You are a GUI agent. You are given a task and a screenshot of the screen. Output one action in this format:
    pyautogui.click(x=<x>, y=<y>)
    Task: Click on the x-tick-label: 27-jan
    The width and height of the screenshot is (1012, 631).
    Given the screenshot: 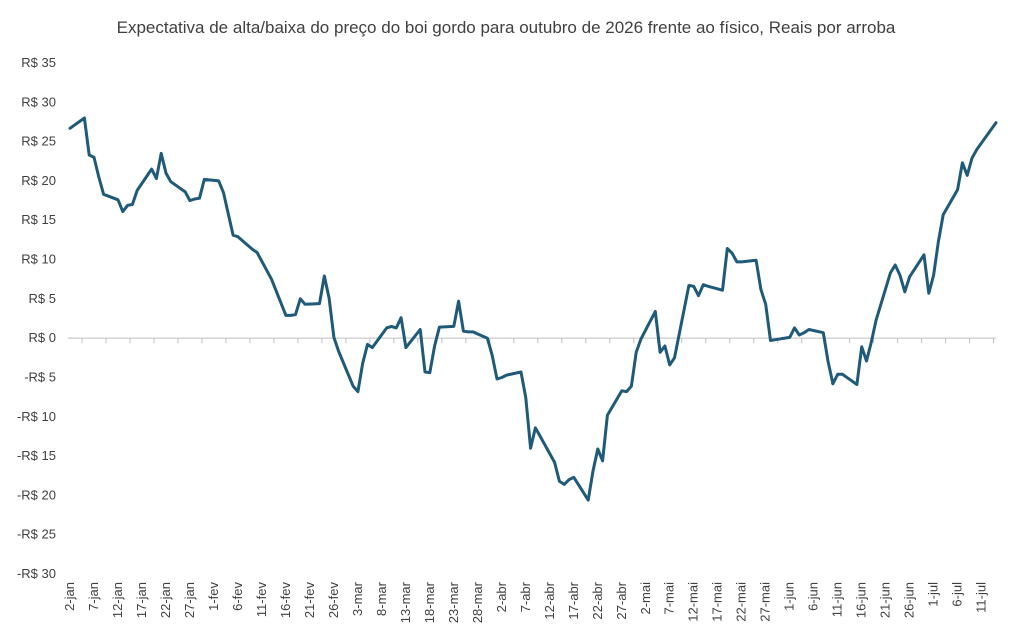 What is the action you would take?
    pyautogui.click(x=189, y=600)
    